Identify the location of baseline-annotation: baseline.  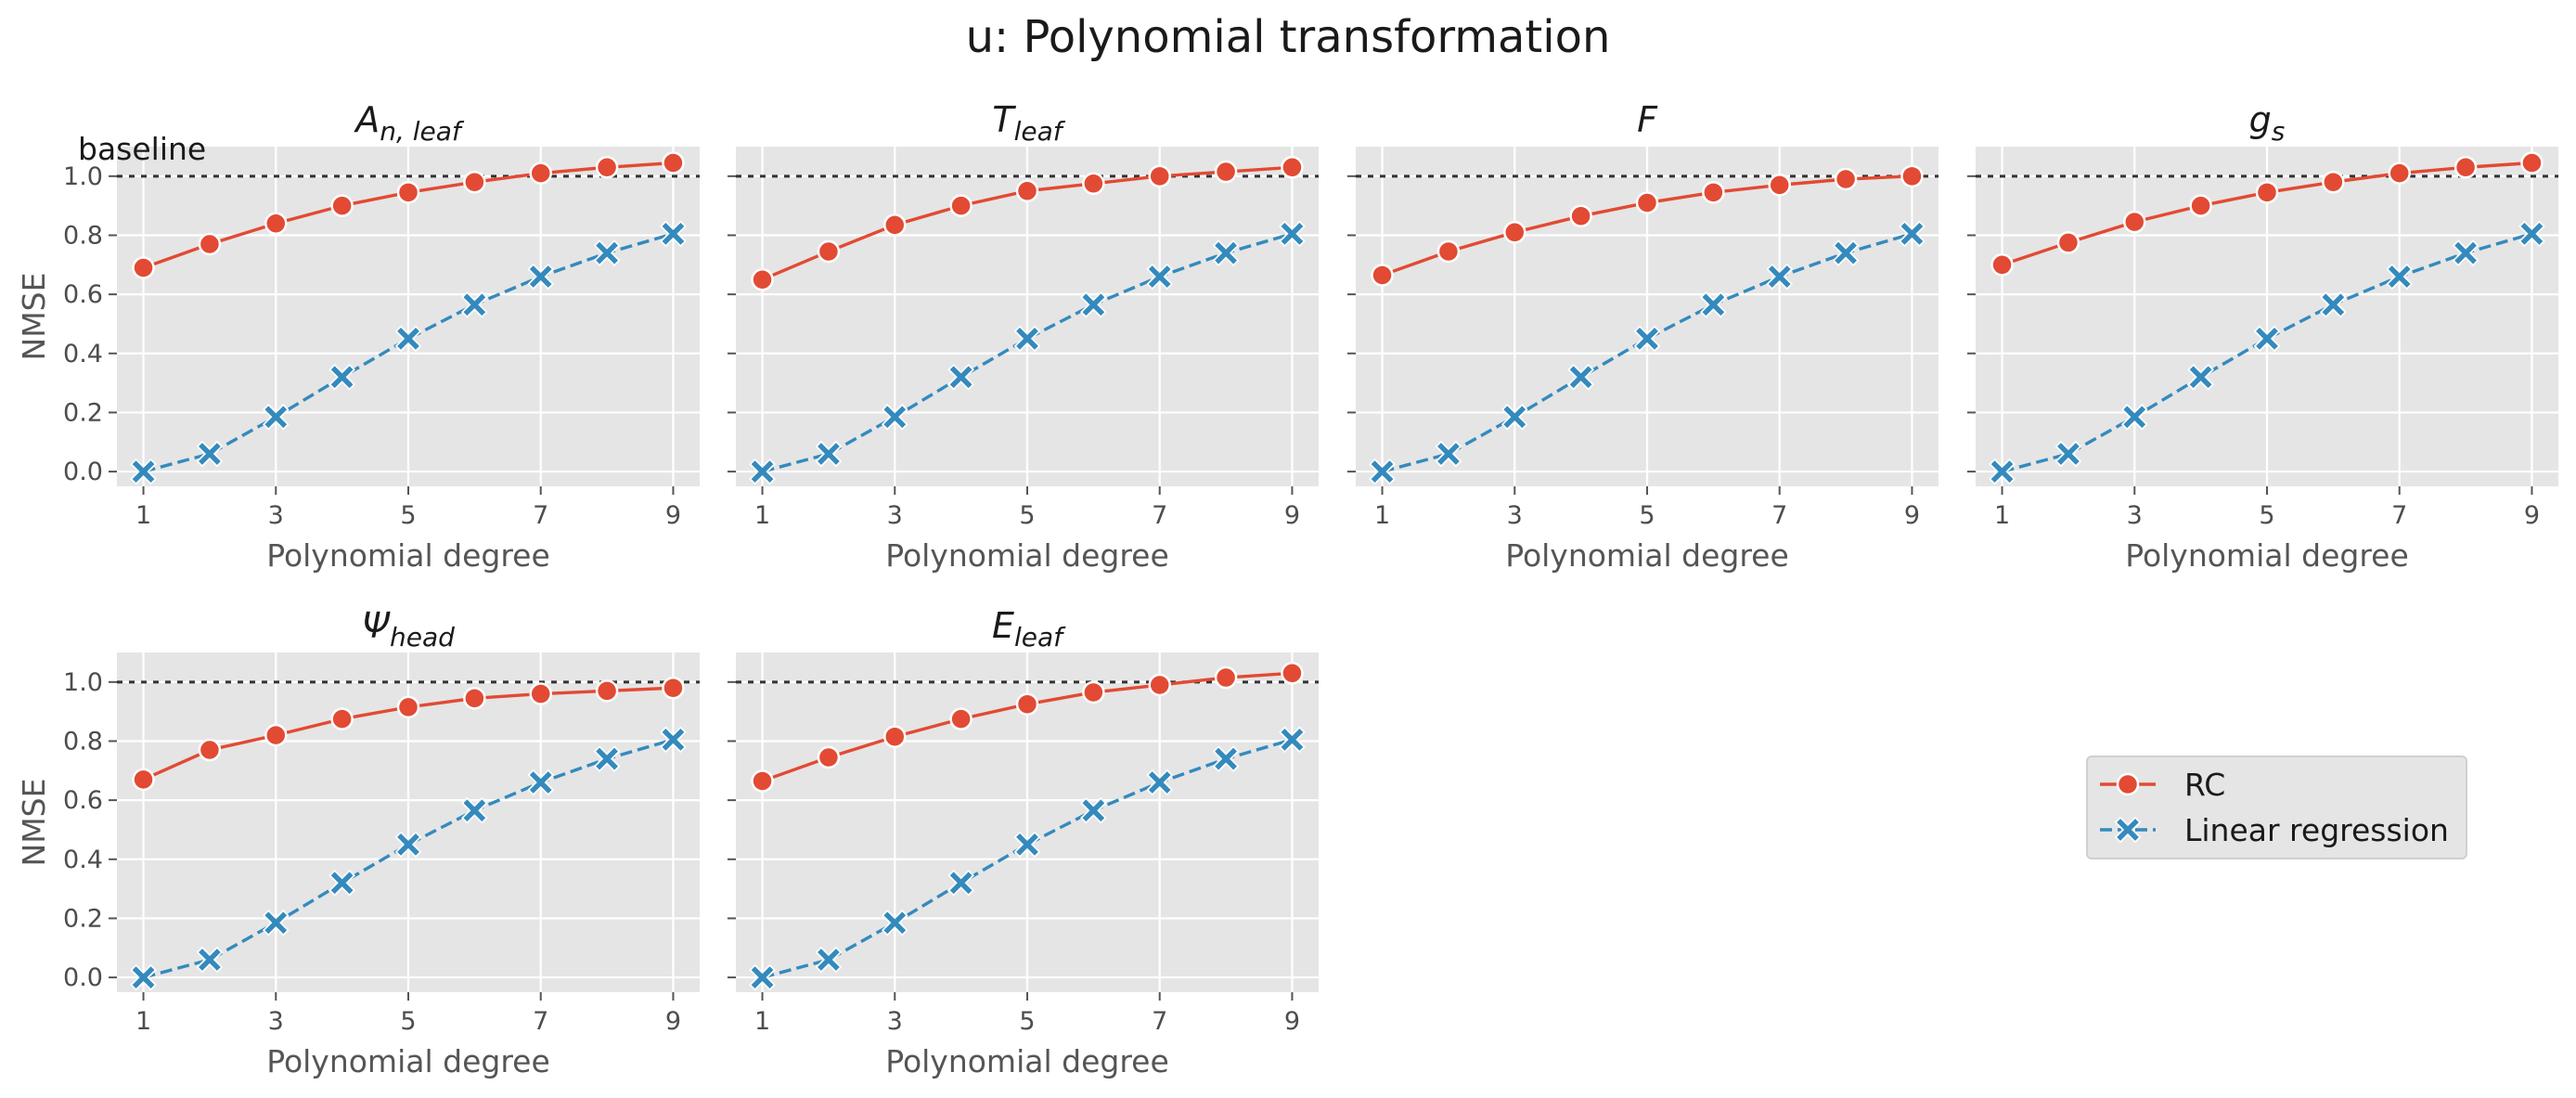
(142, 149).